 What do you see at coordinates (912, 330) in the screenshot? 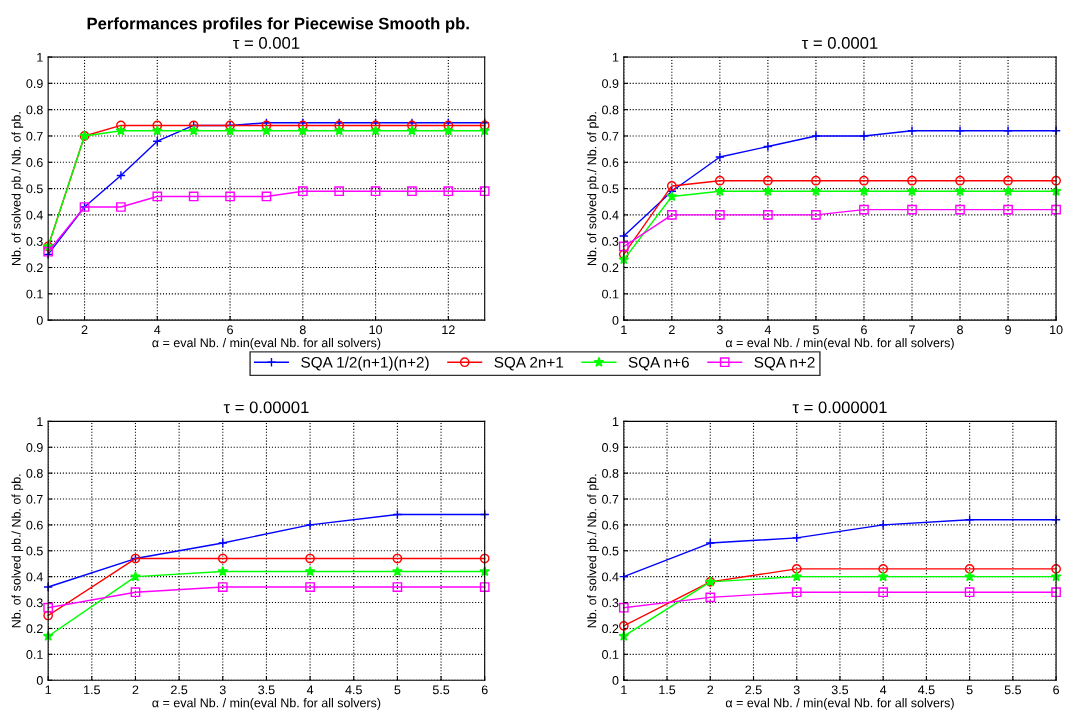
I see `x-tick-label: 7` at bounding box center [912, 330].